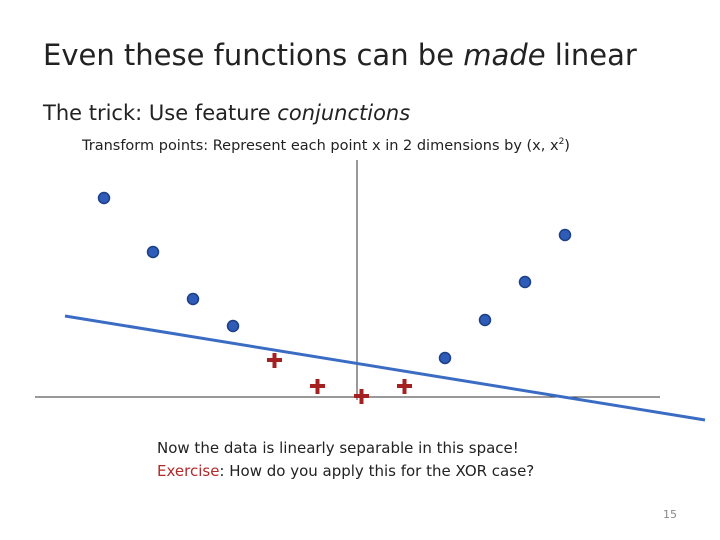 The width and height of the screenshot is (720, 540). What do you see at coordinates (253, 55) in the screenshot?
I see `title-text: Even these functions can be` at bounding box center [253, 55].